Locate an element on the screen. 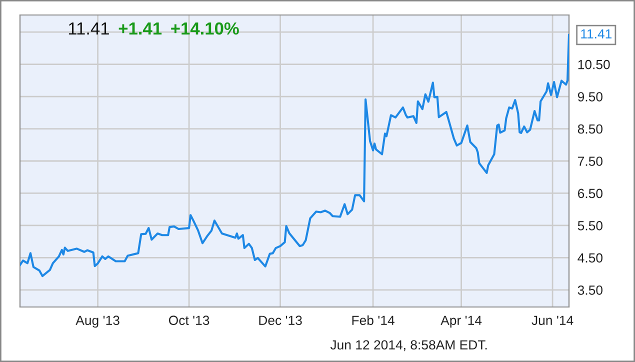  y-tick-label: 8.50 is located at coordinates (590, 129).